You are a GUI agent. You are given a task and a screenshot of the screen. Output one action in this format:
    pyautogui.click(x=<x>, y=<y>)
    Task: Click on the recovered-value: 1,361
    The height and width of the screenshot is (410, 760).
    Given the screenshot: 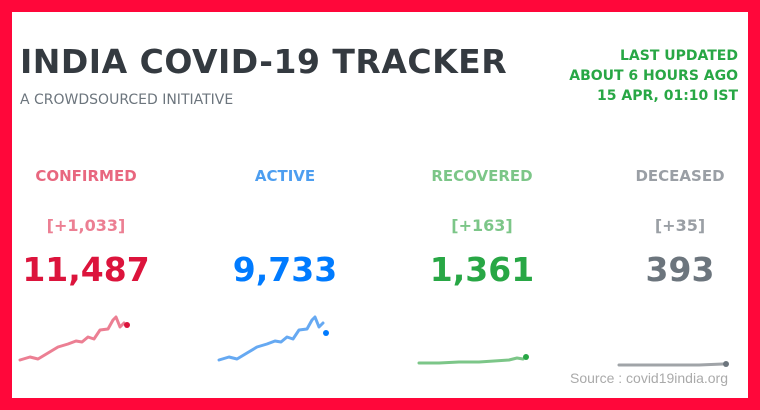 What is the action you would take?
    pyautogui.click(x=482, y=269)
    